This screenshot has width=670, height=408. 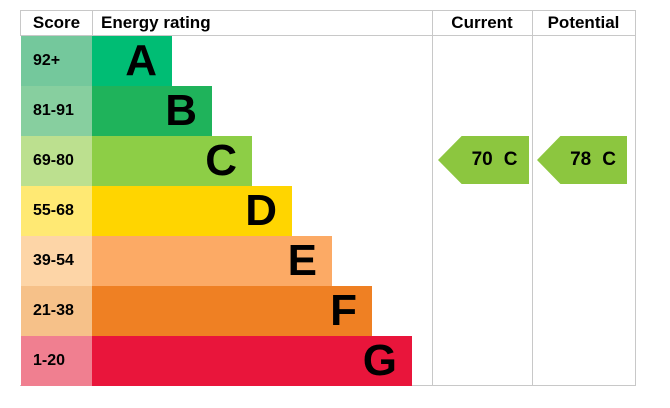 What do you see at coordinates (56, 211) in the screenshot?
I see `band-score-range: 55-68` at bounding box center [56, 211].